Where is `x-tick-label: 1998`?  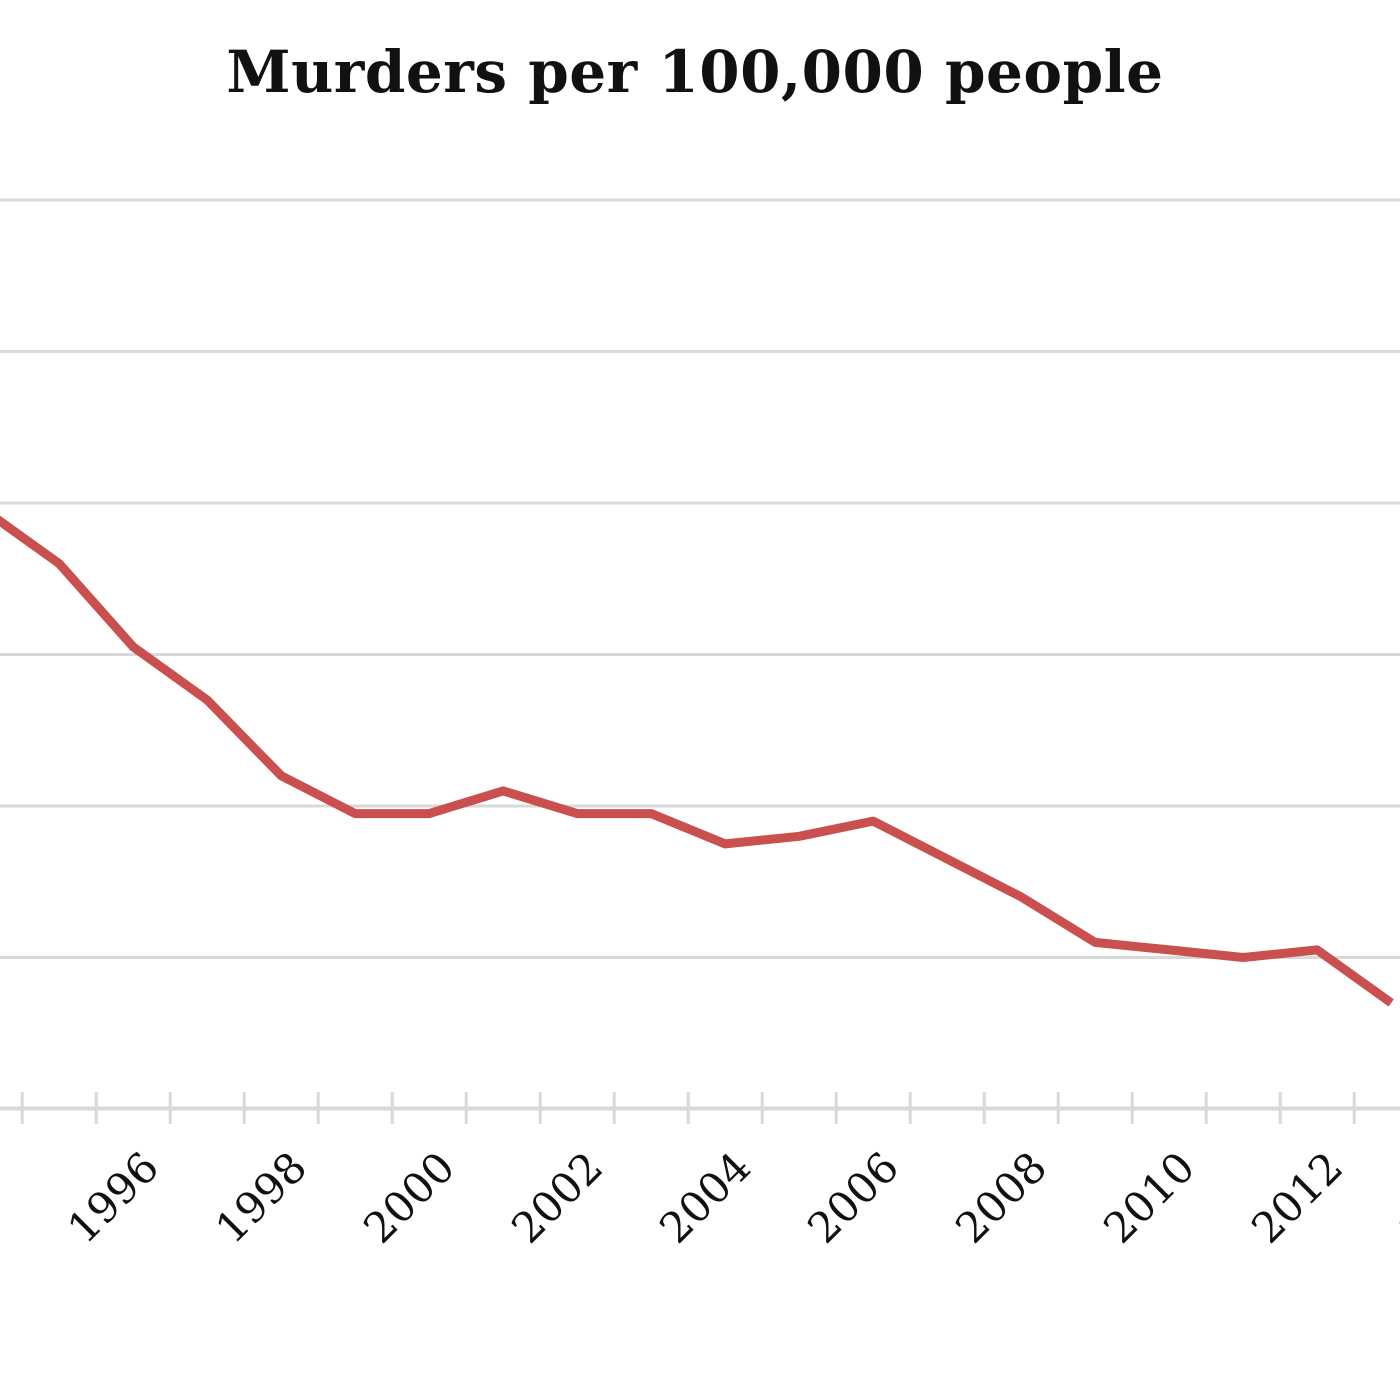
x-tick-label: 1998 is located at coordinates (261, 1197).